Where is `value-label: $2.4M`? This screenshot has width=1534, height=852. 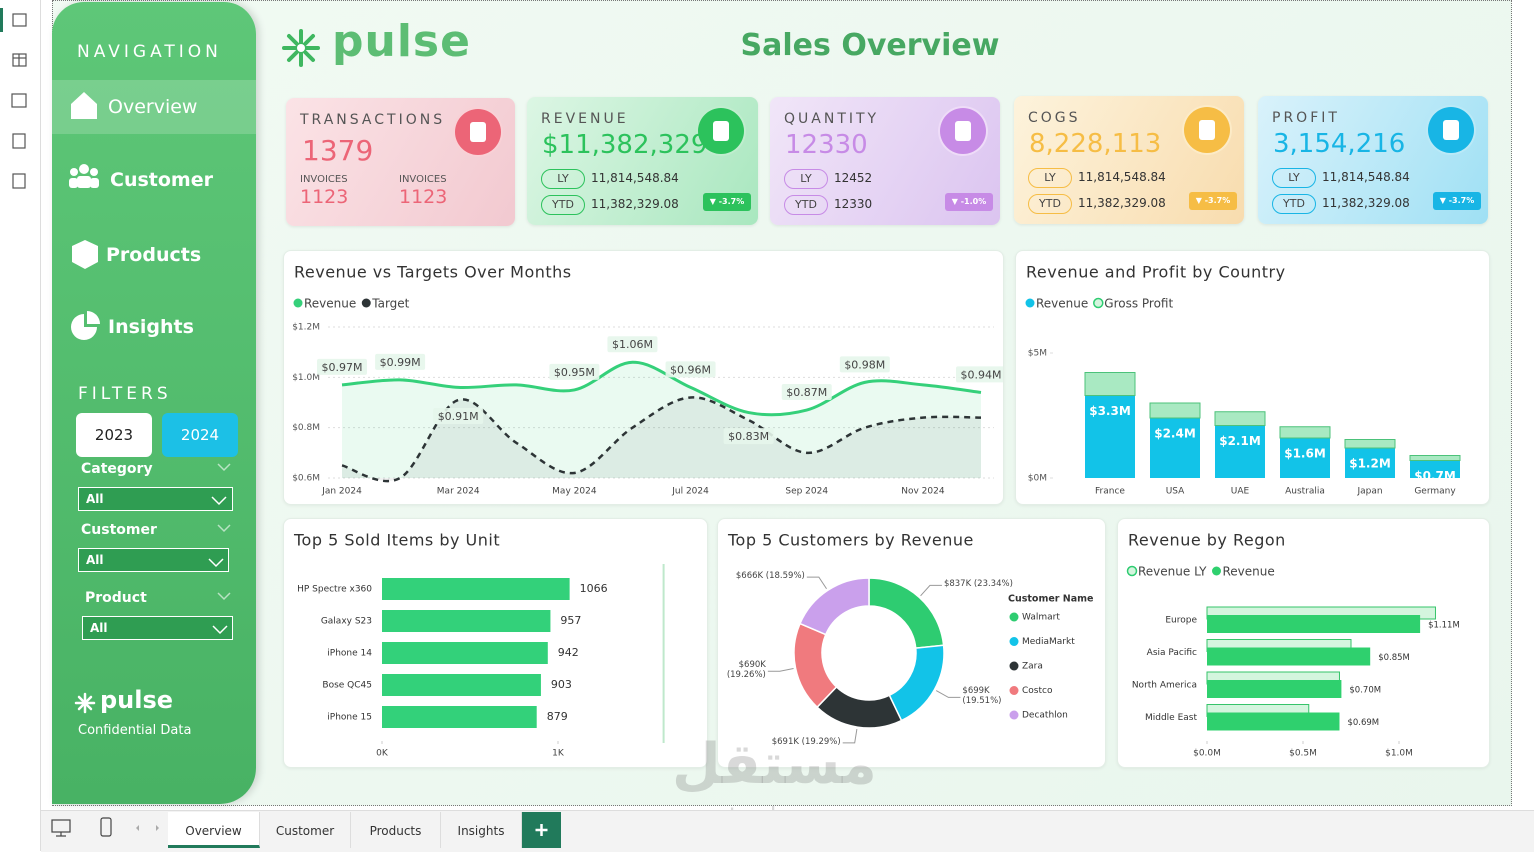 value-label: $2.4M is located at coordinates (1175, 434).